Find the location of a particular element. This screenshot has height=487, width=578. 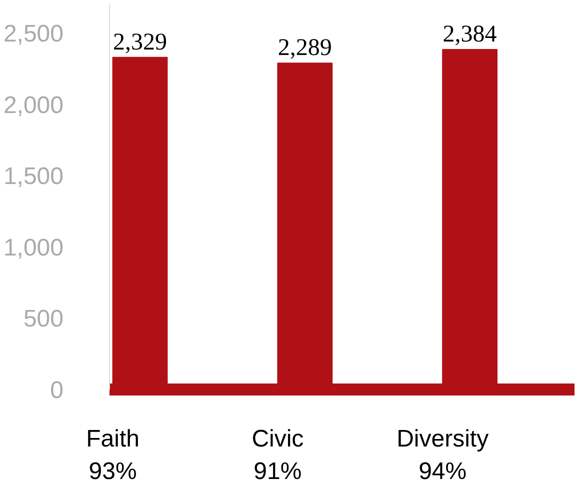

y-tick-label: 0 is located at coordinates (57, 390).